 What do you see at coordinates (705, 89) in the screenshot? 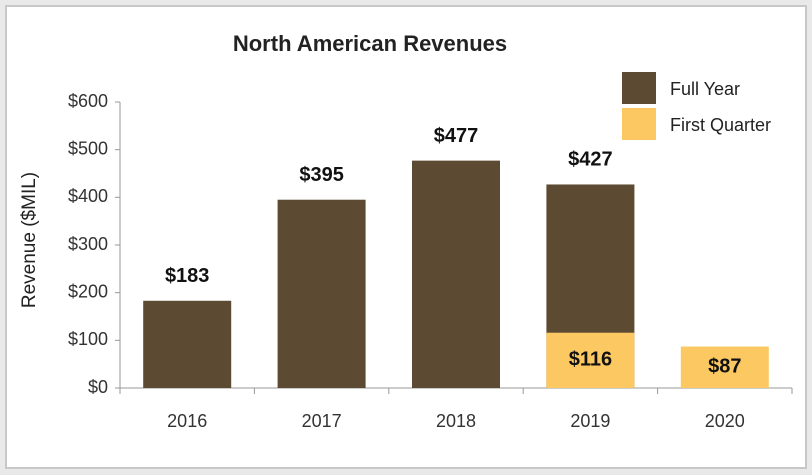
I see `legend-label: Full Year` at bounding box center [705, 89].